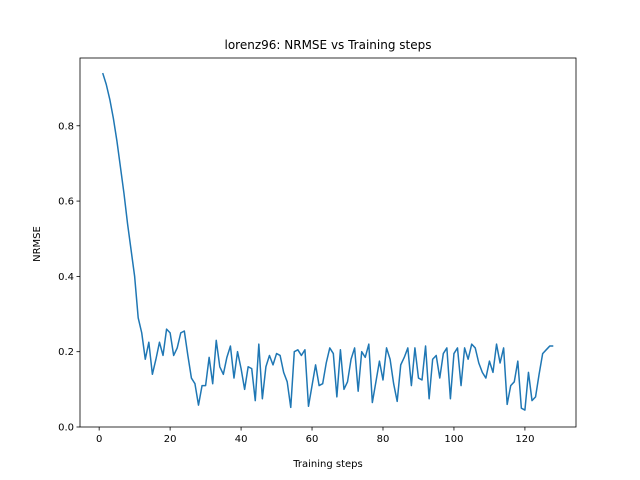  What do you see at coordinates (66, 126) in the screenshot?
I see `y-tick-label: 0.8` at bounding box center [66, 126].